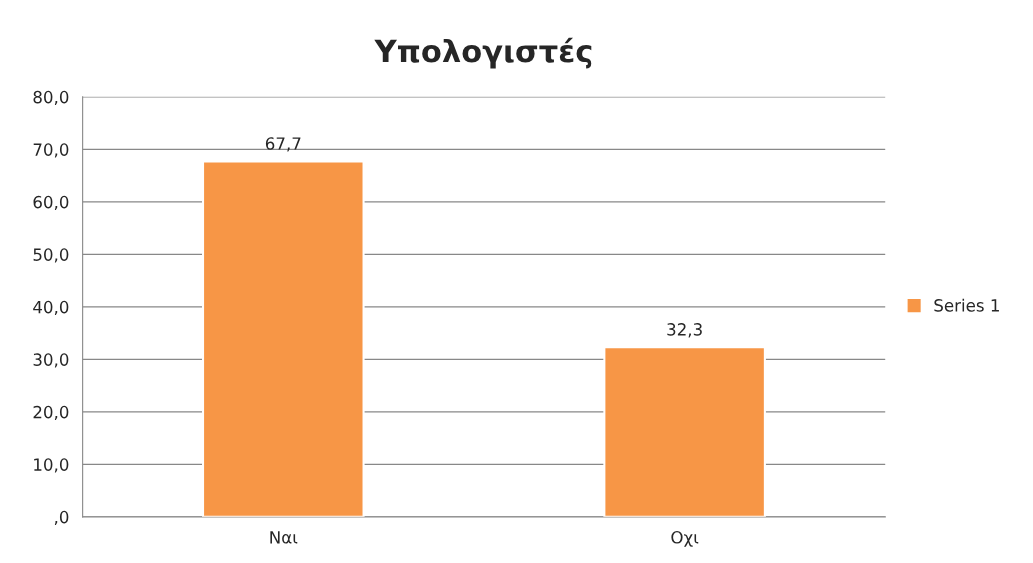 The image size is (1033, 563). Describe the element at coordinates (51, 203) in the screenshot. I see `y-tick-label: 60,0` at that location.